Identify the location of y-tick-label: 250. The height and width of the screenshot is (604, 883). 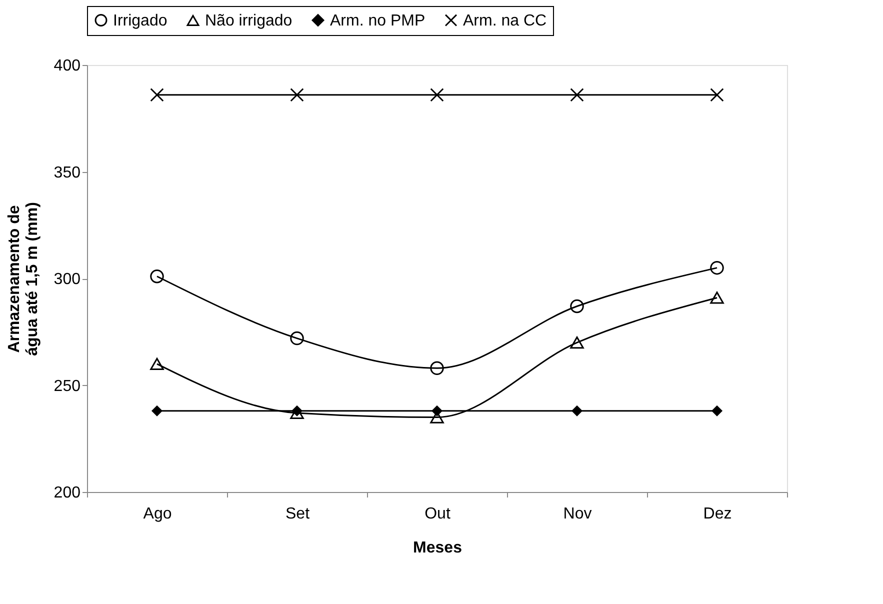
(67, 386).